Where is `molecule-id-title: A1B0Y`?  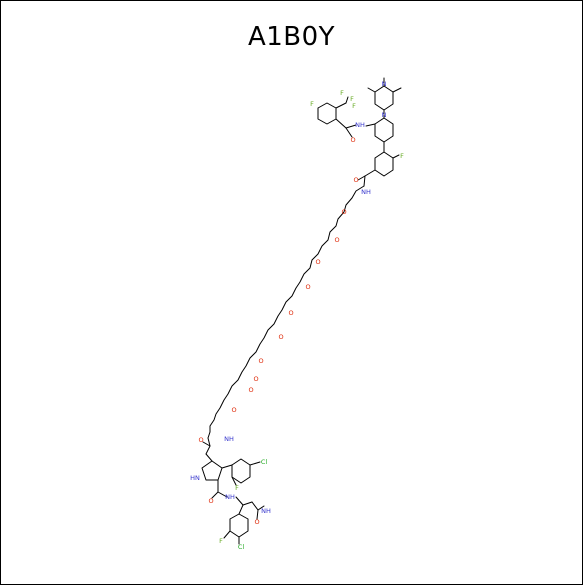 molecule-id-title: A1B0Y is located at coordinates (291, 37).